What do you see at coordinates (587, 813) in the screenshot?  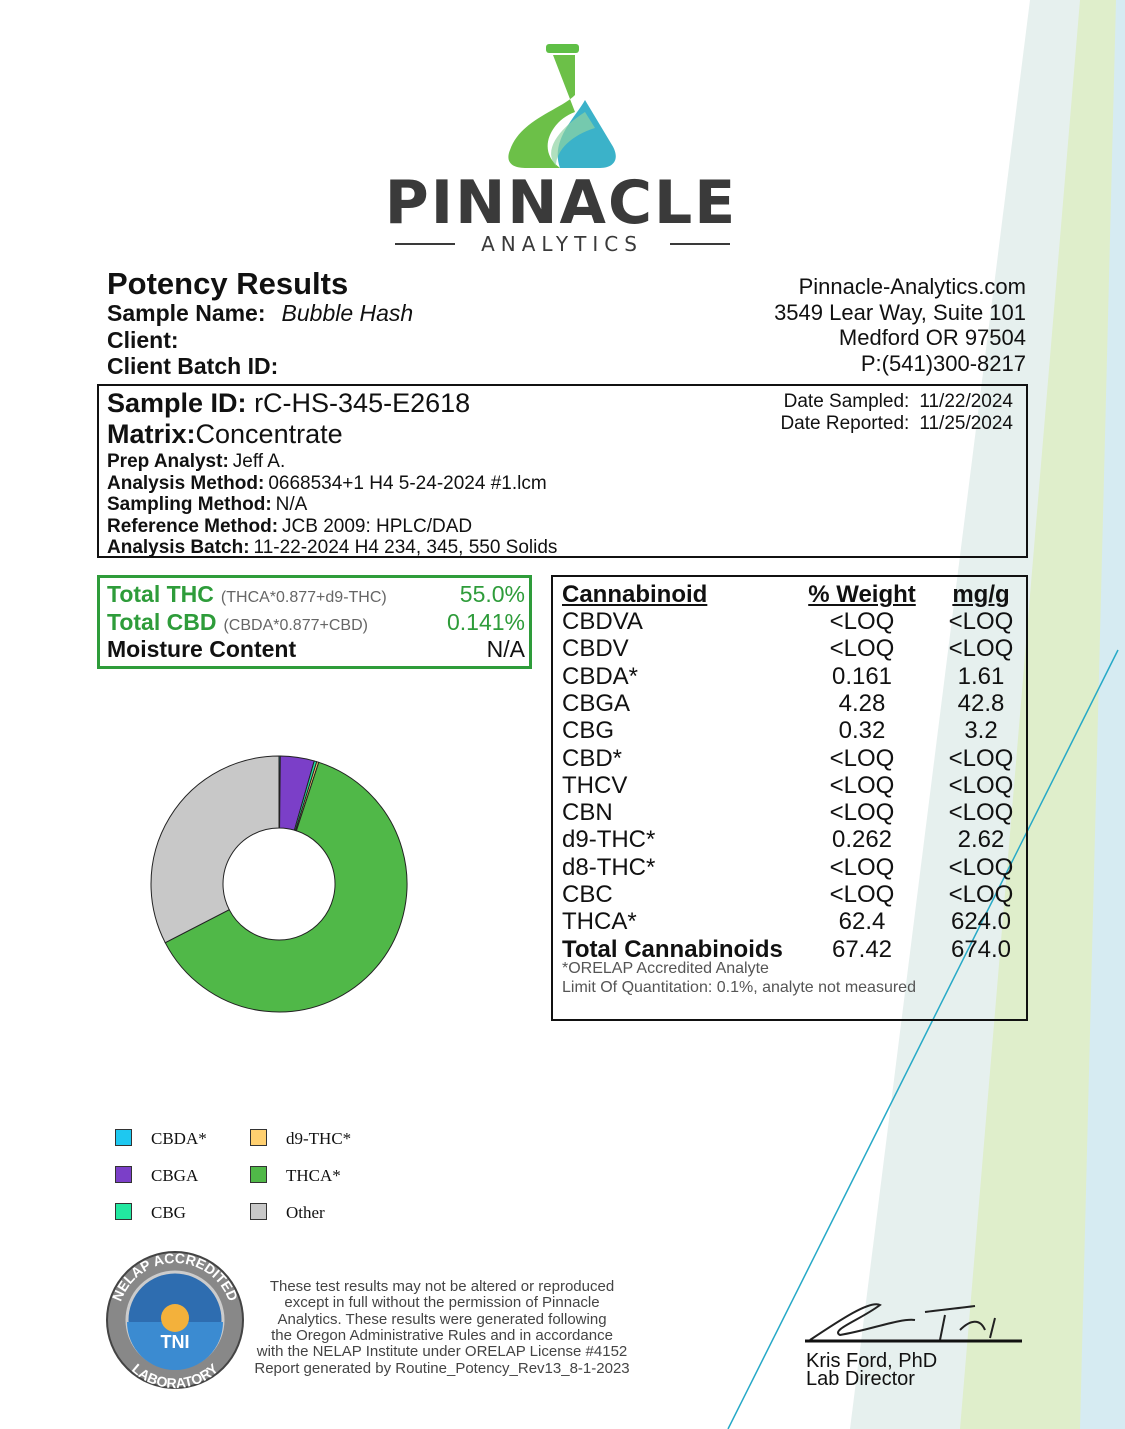 I see `table-name: CBN` at bounding box center [587, 813].